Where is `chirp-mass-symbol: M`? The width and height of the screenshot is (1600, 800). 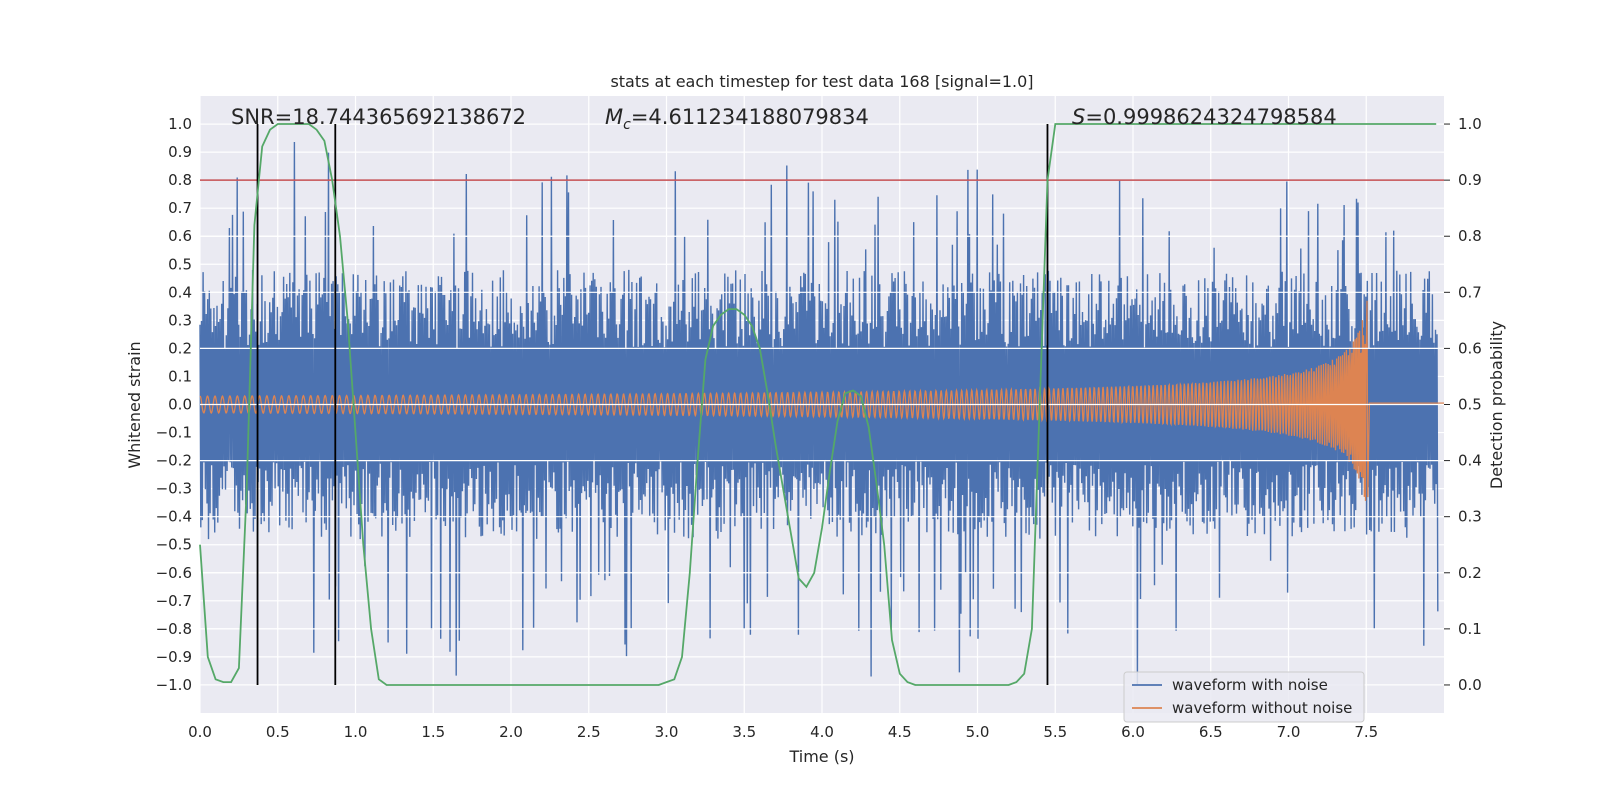
chirp-mass-symbol: M is located at coordinates (614, 117).